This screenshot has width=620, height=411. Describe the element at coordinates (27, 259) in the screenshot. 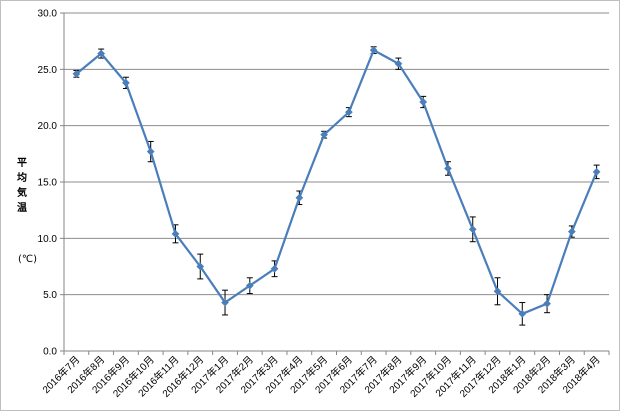

I see `y-axis-unit: (℃)` at that location.